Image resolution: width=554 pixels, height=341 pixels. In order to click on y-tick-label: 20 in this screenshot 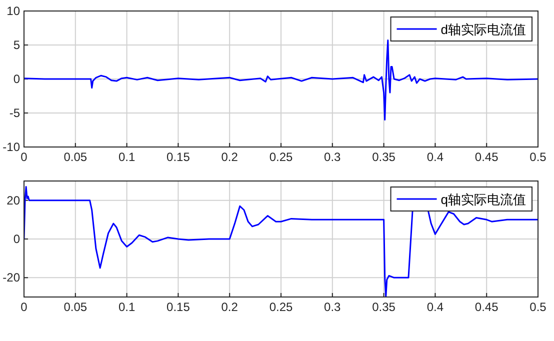, I will do `click(13, 200)`.